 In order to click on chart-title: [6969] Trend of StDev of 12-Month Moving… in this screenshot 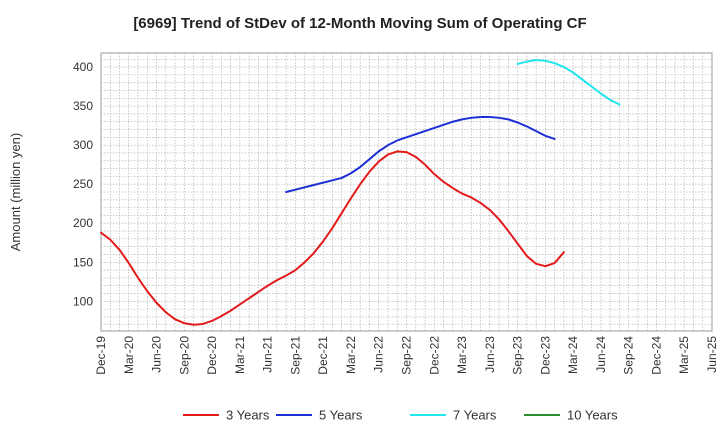, I will do `click(359, 23)`.